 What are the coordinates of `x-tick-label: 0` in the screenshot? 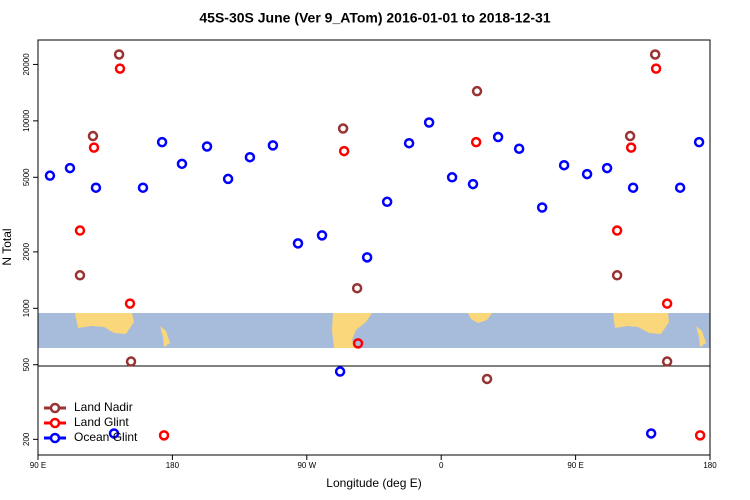 It's located at (441, 465).